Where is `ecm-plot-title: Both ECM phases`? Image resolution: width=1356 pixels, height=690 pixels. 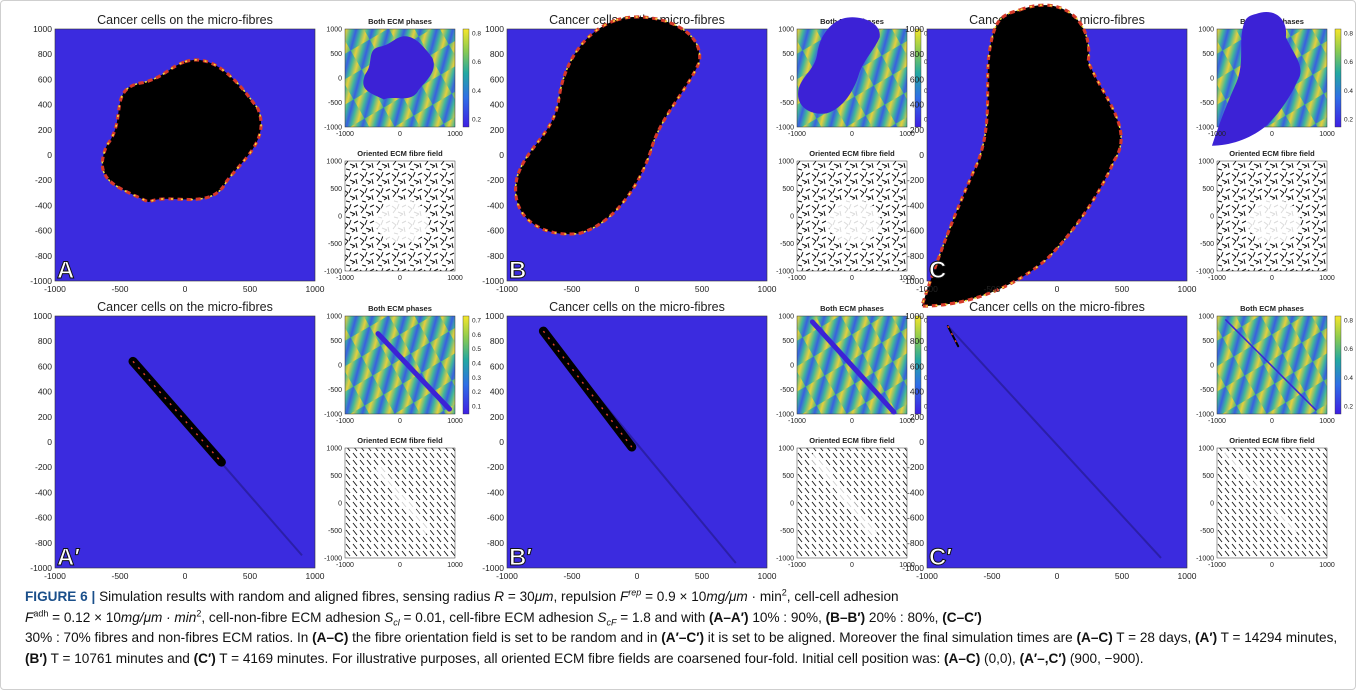 ecm-plot-title: Both ECM phases is located at coordinates (400, 21).